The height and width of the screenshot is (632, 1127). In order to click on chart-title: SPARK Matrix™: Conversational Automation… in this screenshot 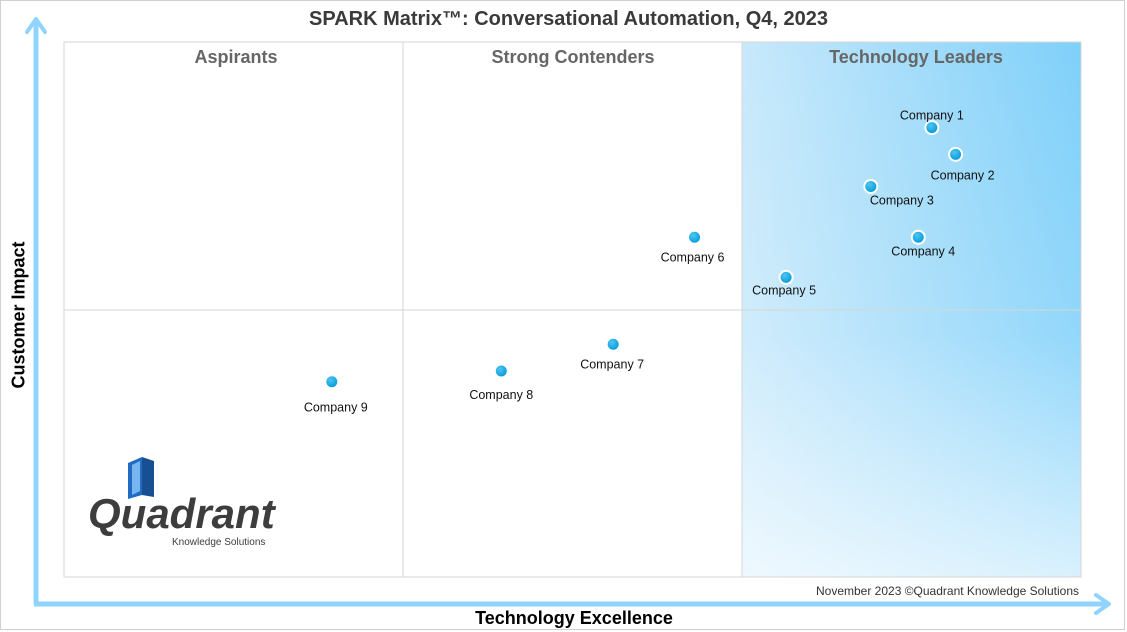, I will do `click(568, 19)`.